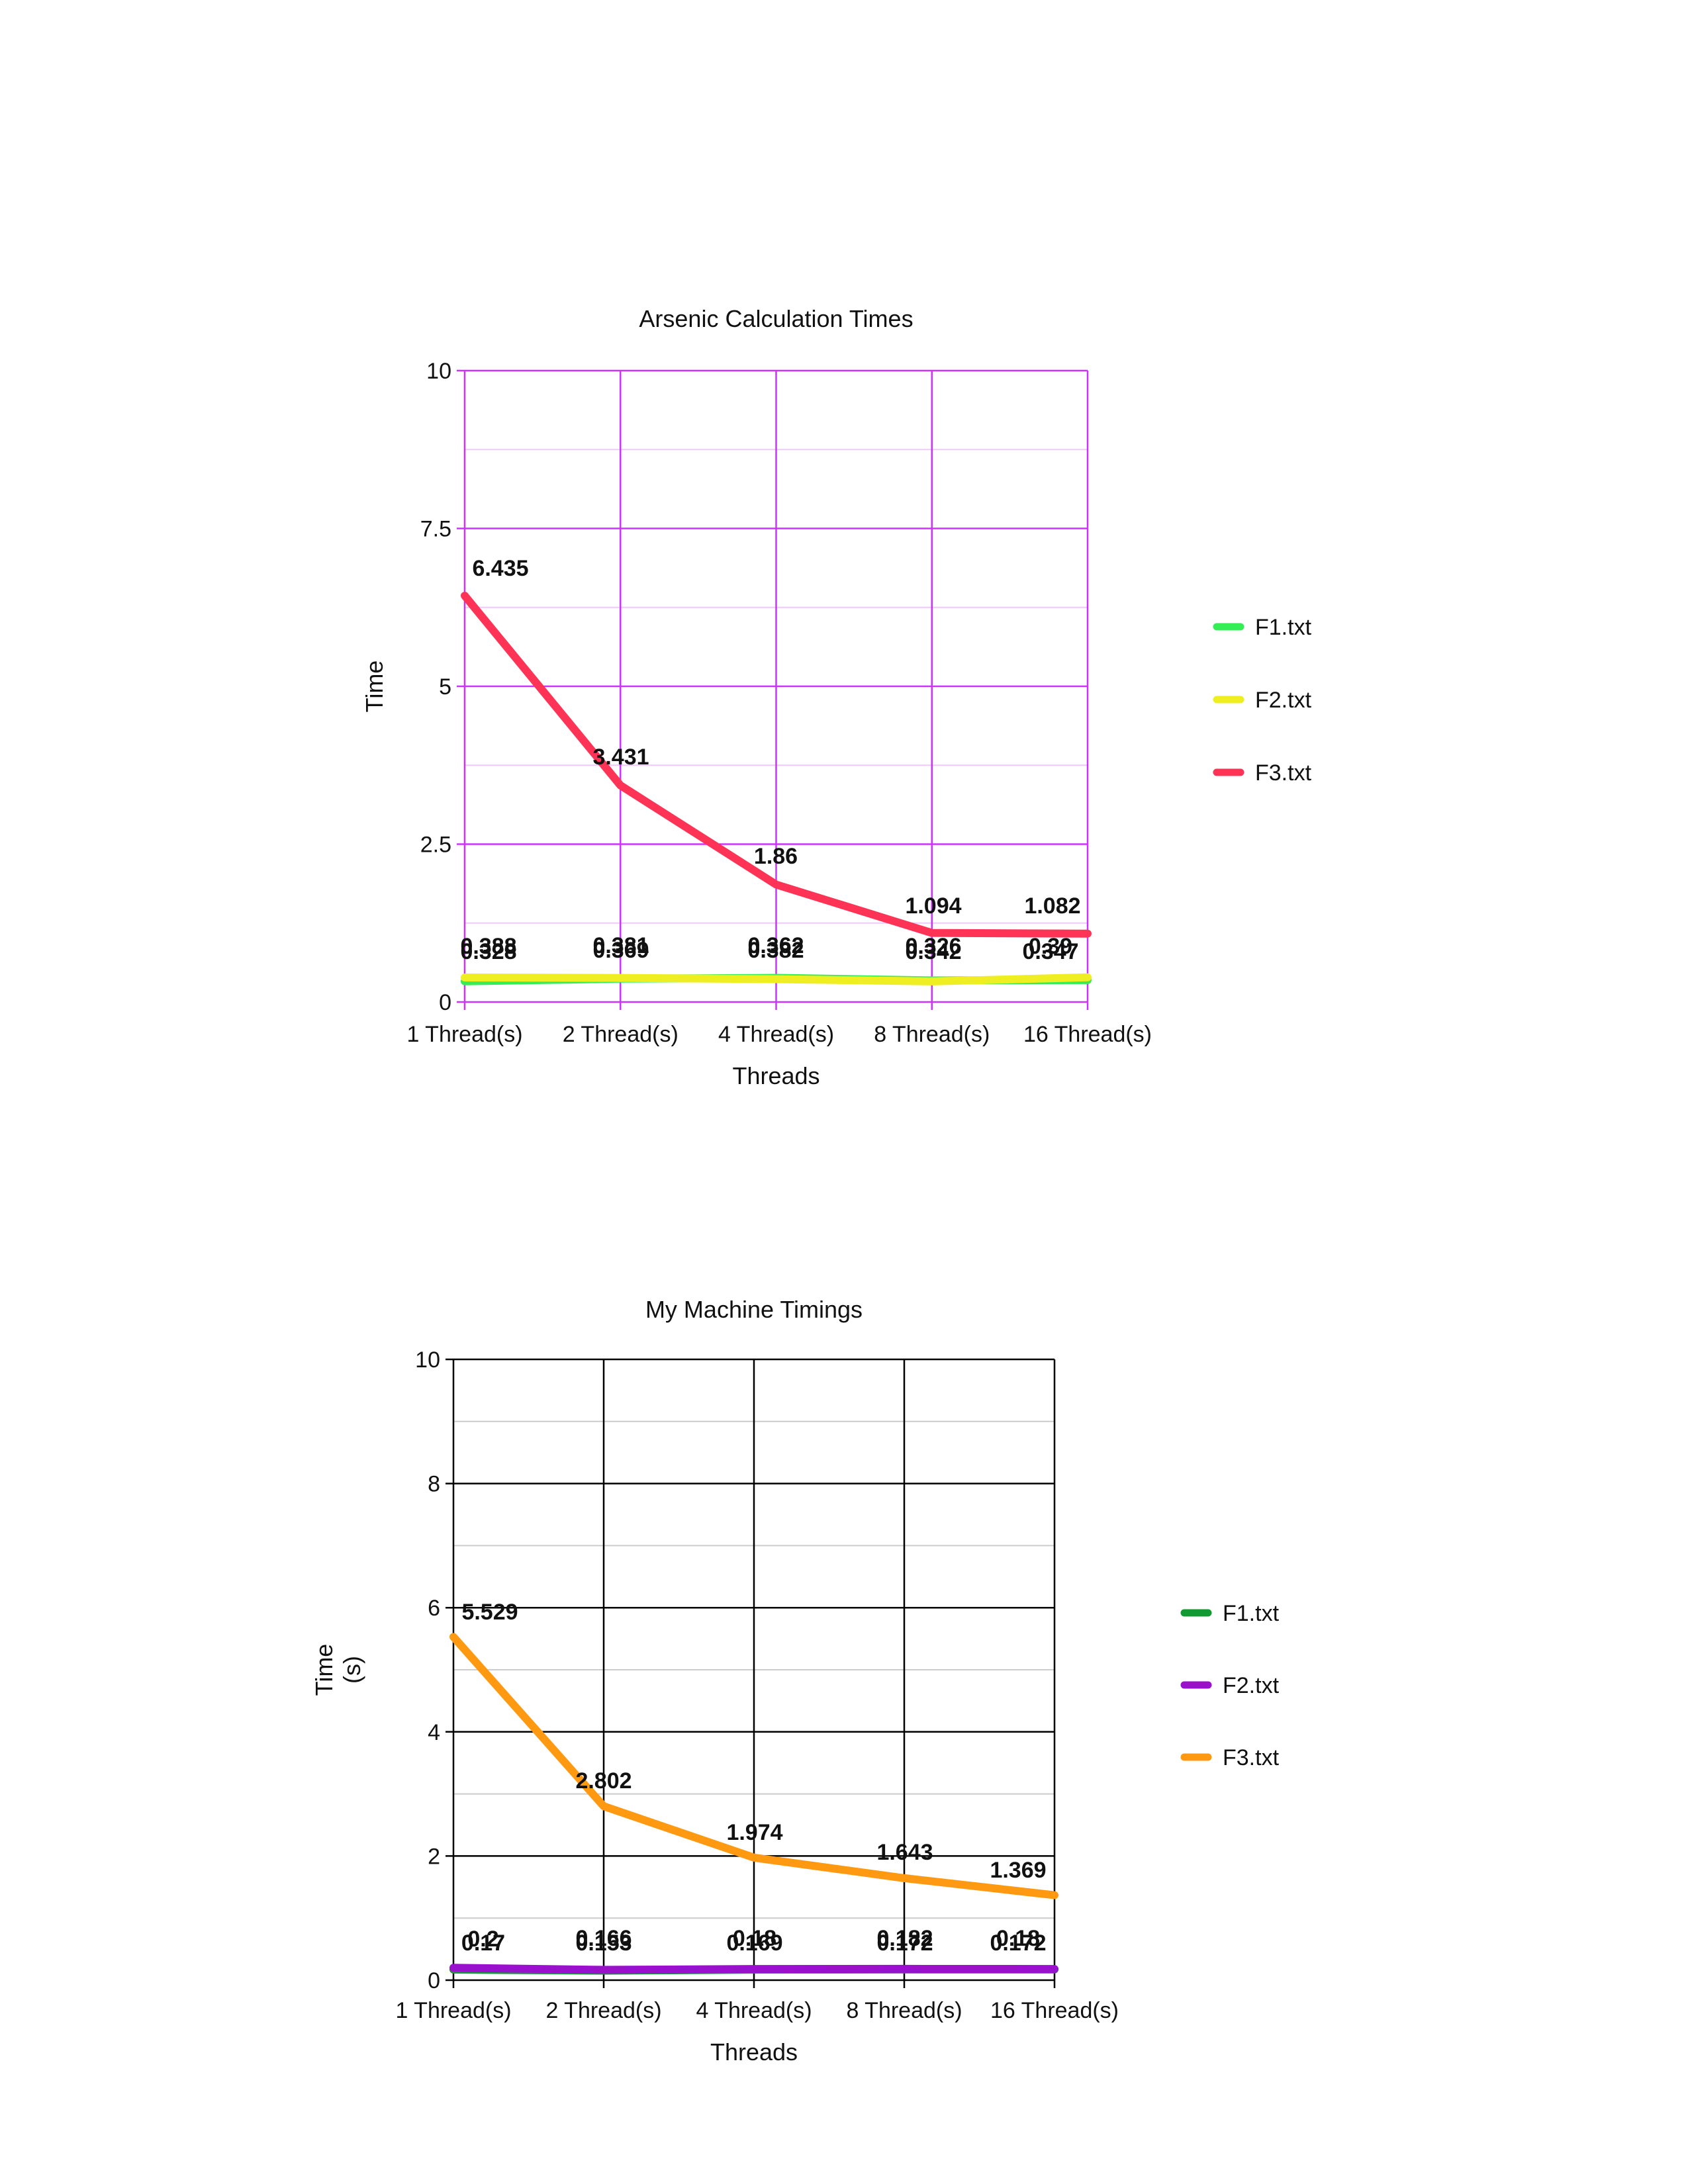 This screenshot has width=1688, height=2184. I want to click on data-label: 3.431, so click(620, 758).